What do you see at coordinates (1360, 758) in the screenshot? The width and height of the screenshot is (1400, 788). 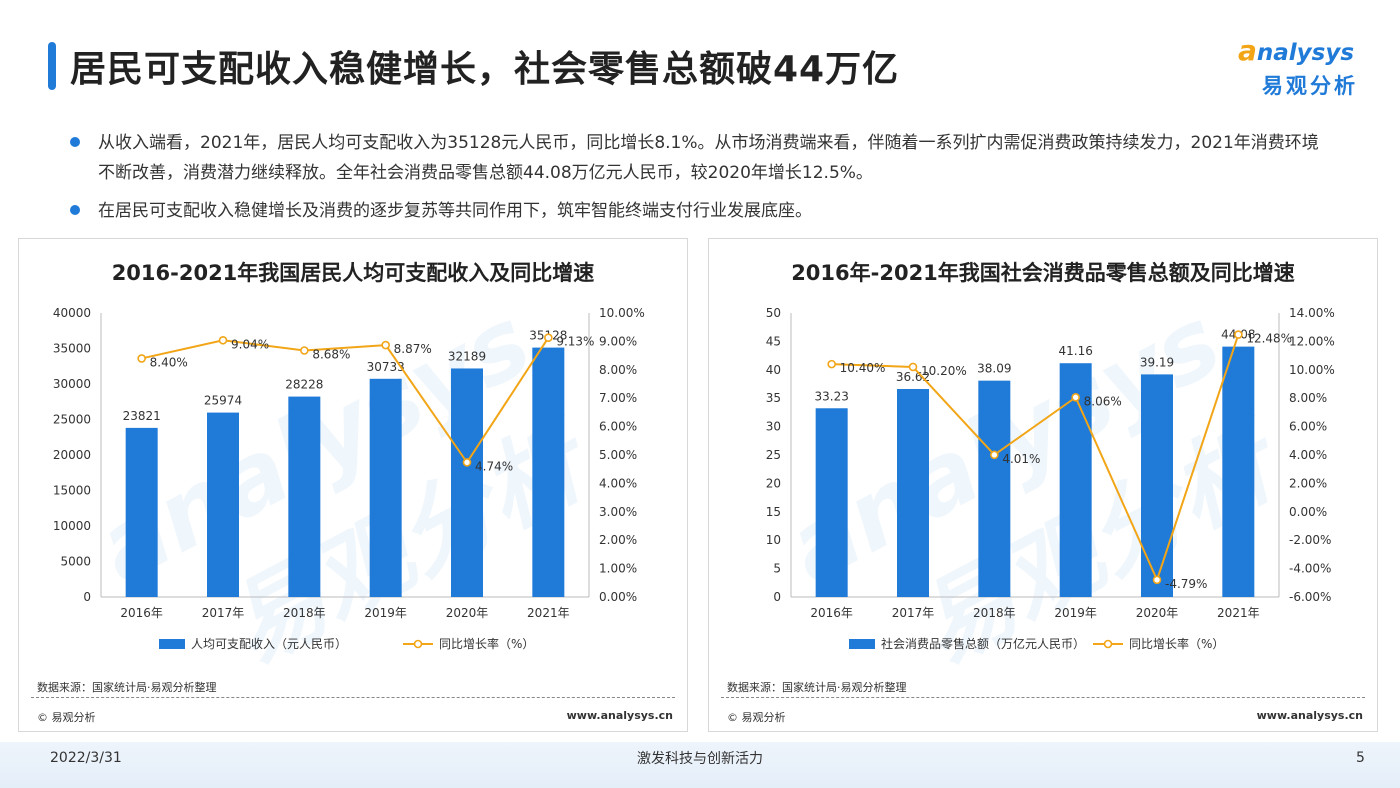 I see `page-number: 5` at bounding box center [1360, 758].